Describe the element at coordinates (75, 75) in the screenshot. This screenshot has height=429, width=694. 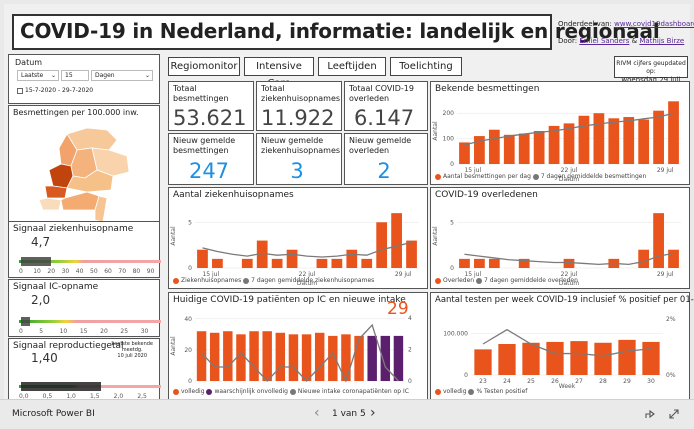
I see `date-amount-input: 15` at that location.